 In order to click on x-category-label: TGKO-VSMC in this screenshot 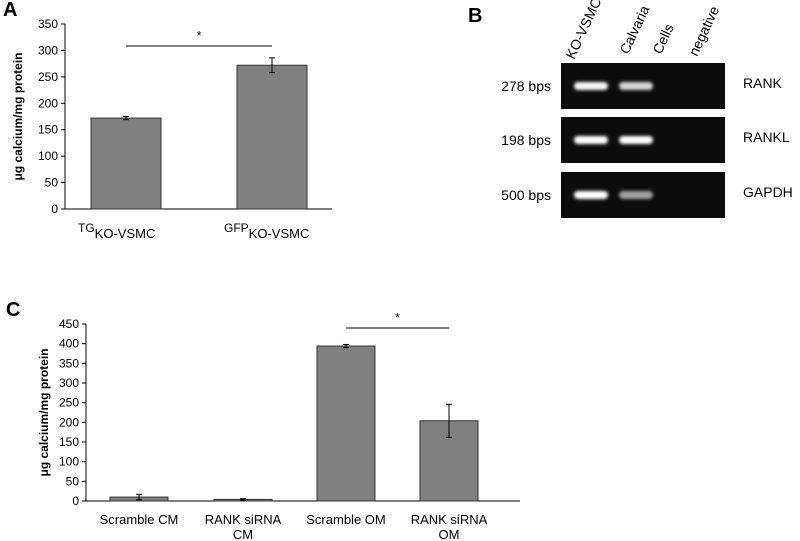, I will do `click(116, 231)`.